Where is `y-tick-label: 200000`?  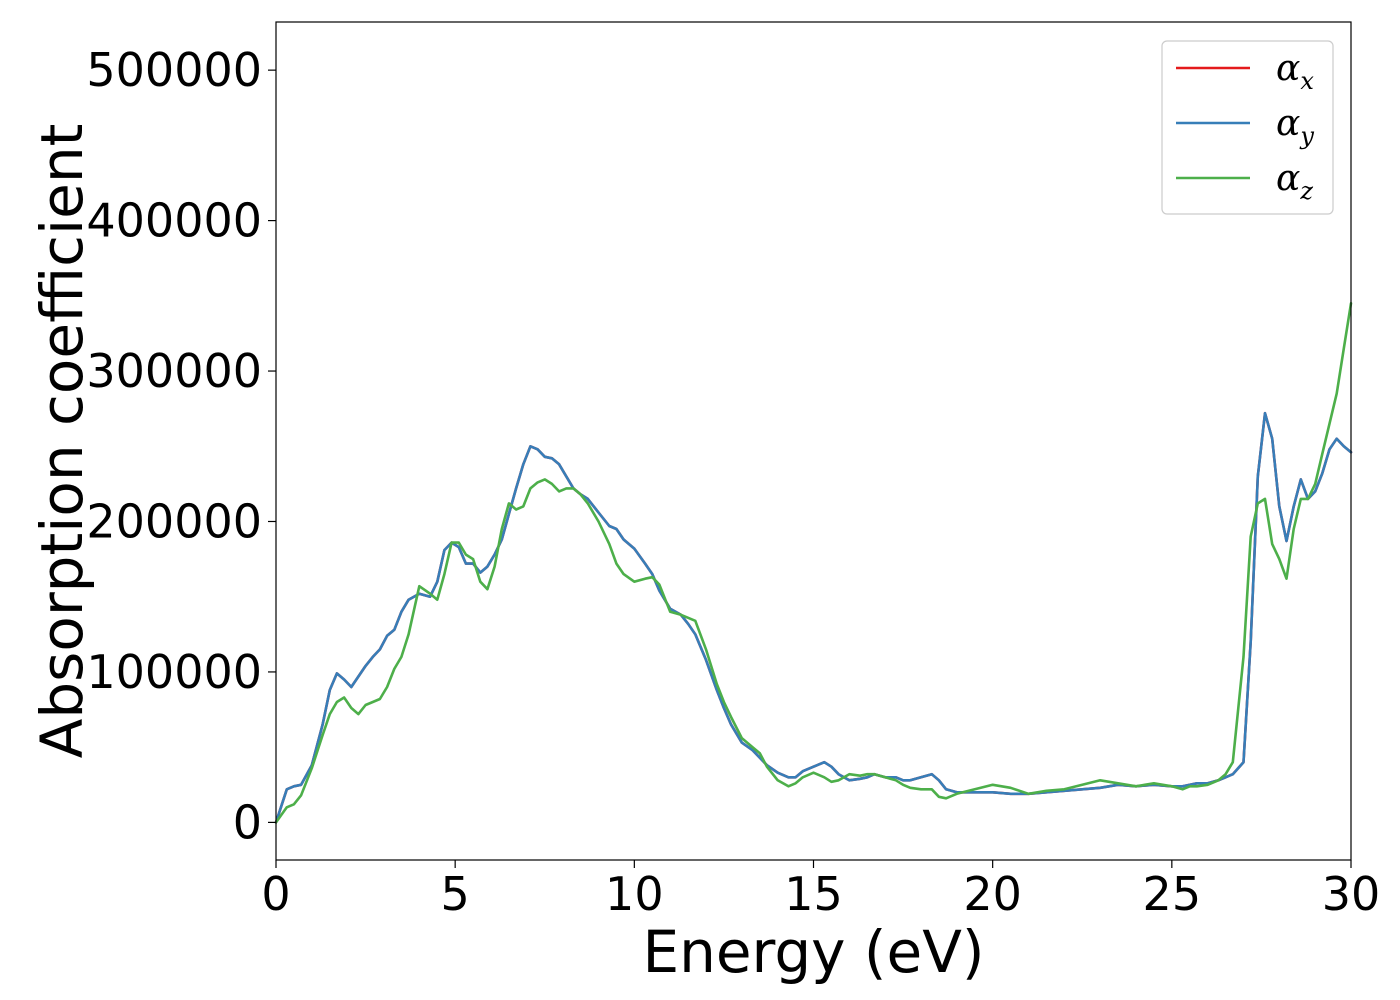
y-tick-label: 200000 is located at coordinates (174, 521).